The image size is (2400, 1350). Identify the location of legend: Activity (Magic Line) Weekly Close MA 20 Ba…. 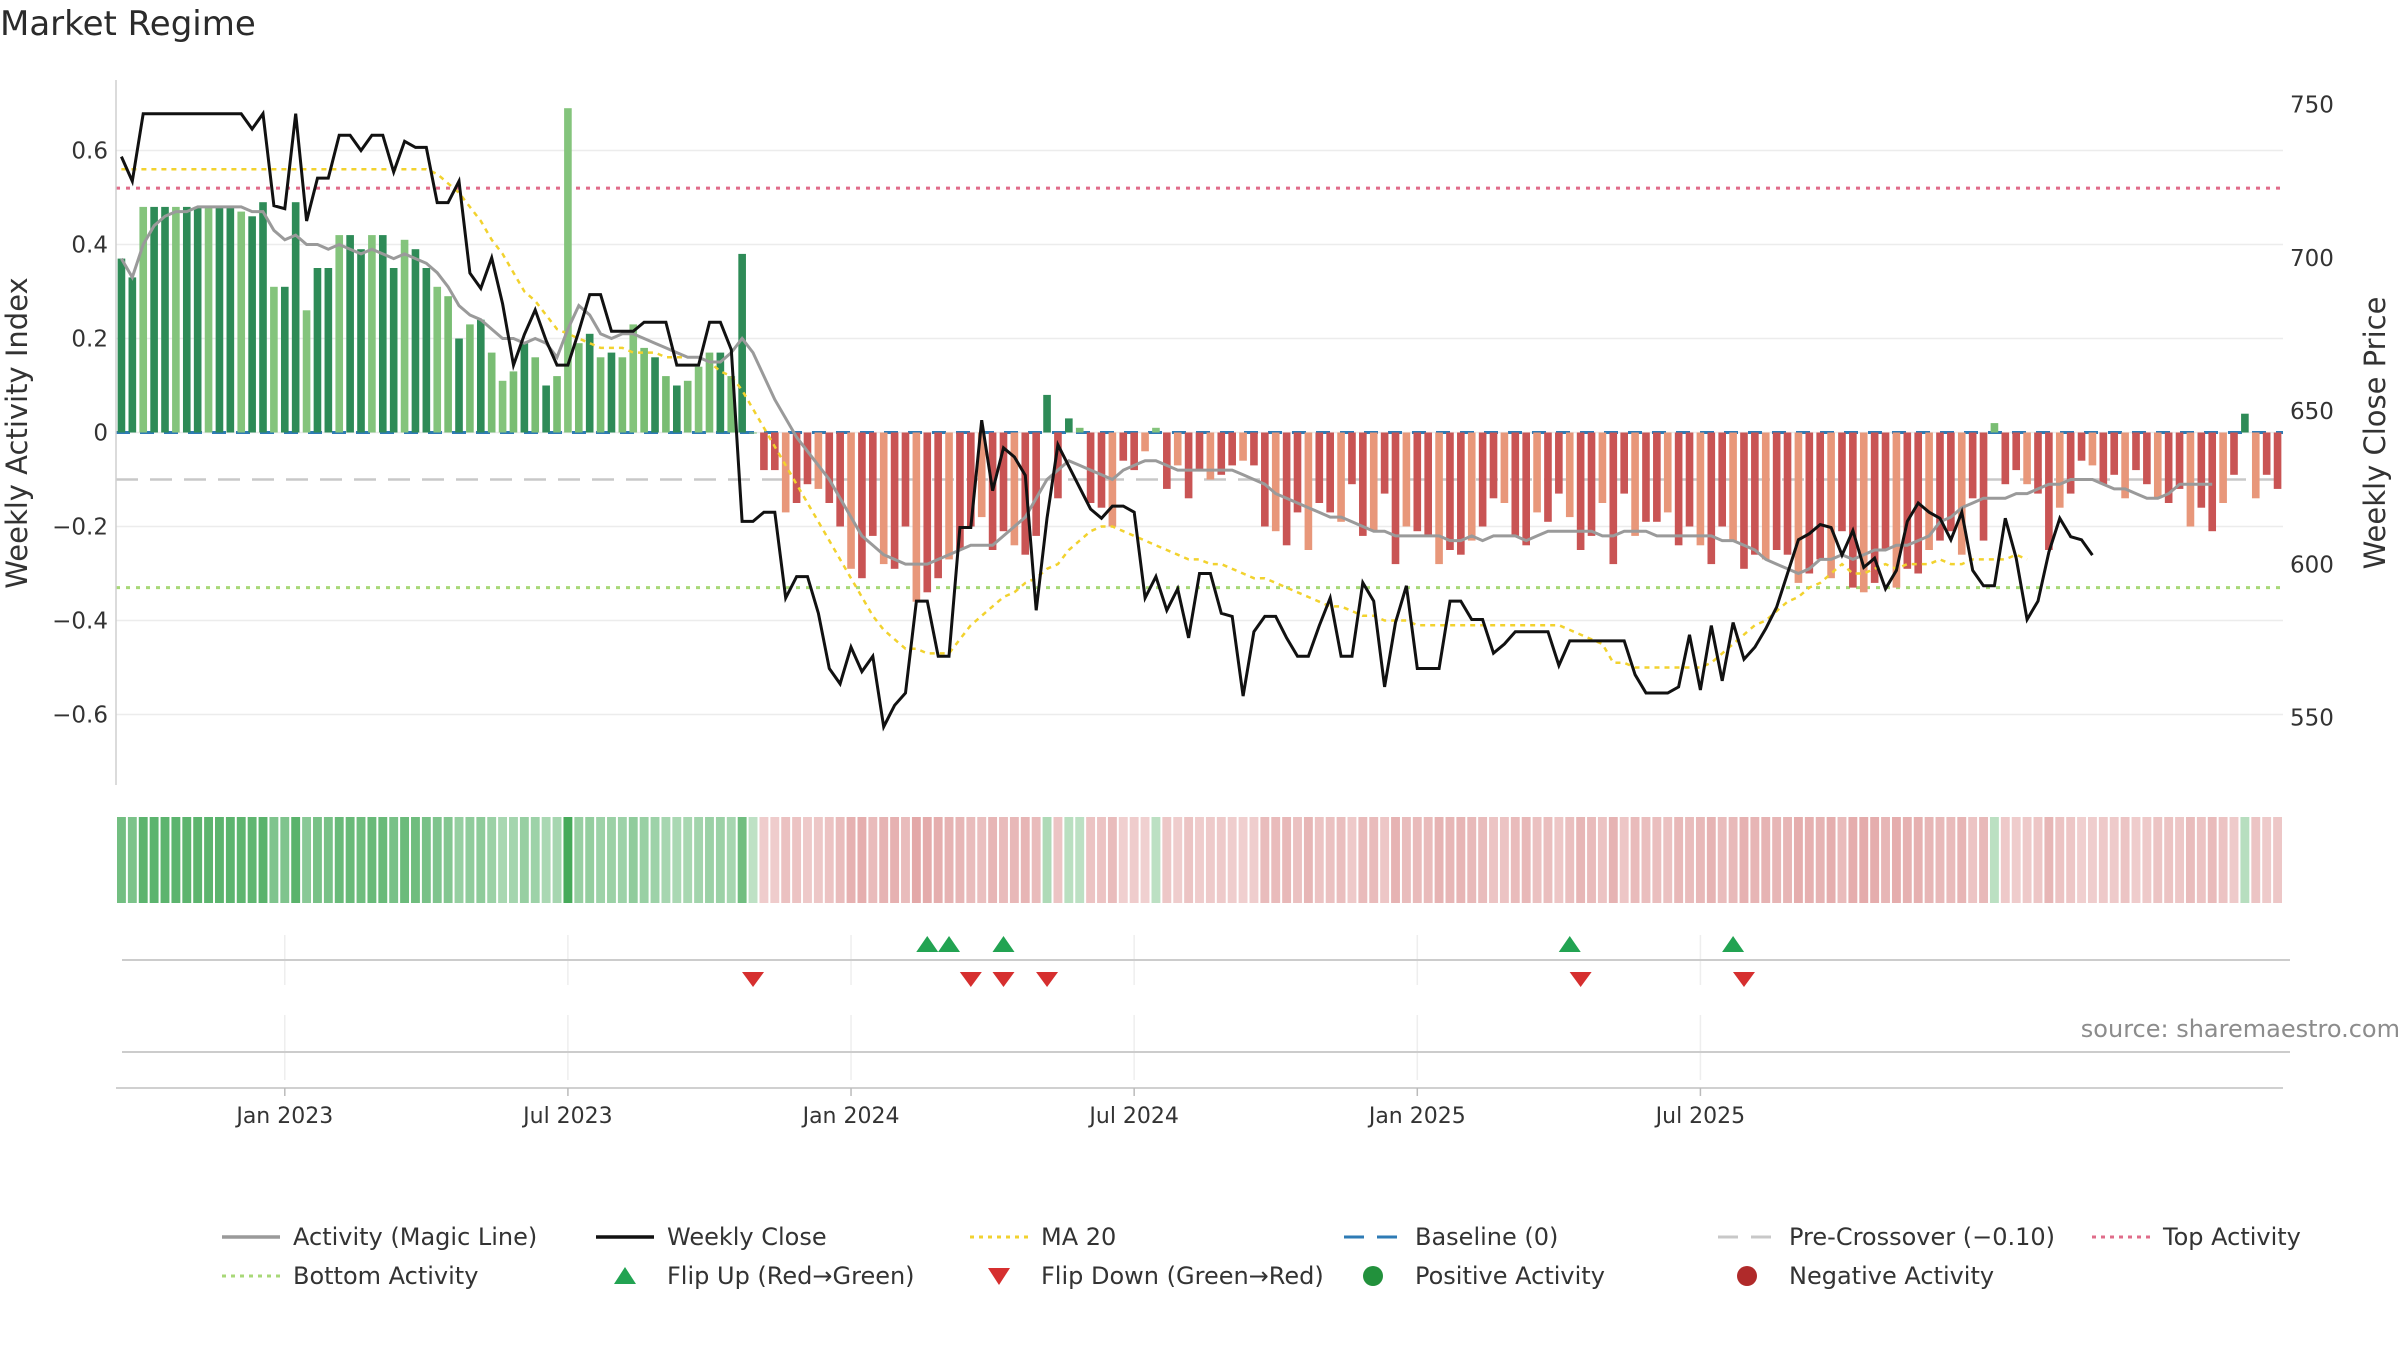
(1261, 1256).